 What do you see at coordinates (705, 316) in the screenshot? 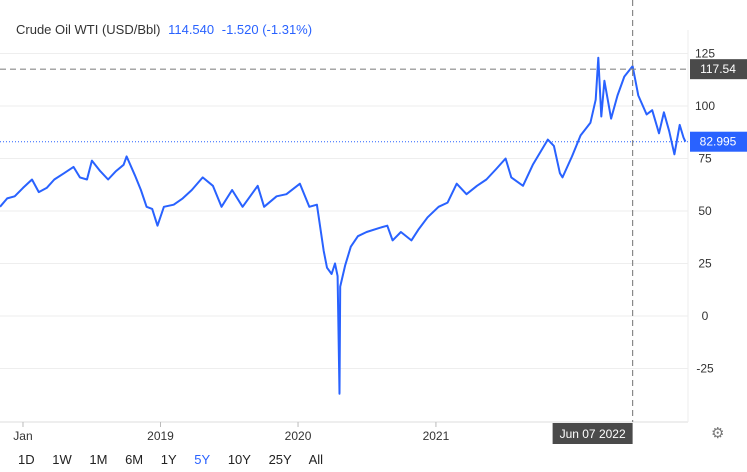
I see `y-tick-label: 0` at bounding box center [705, 316].